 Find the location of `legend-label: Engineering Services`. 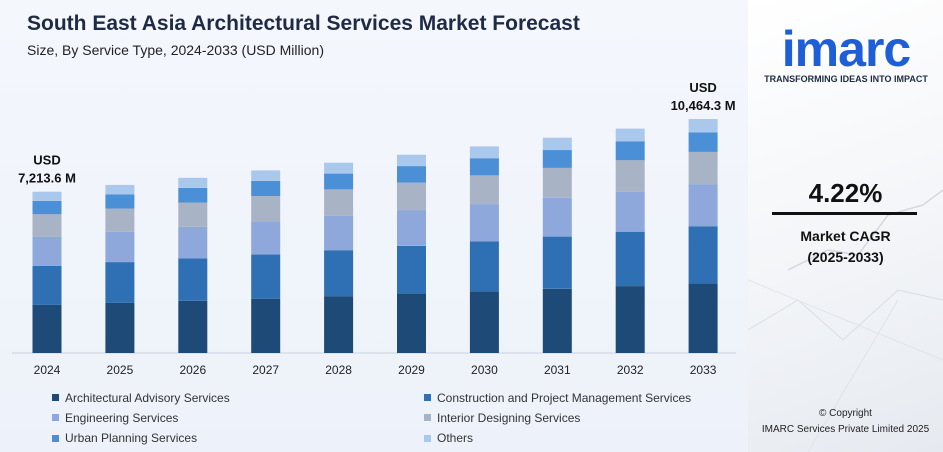

legend-label: Engineering Services is located at coordinates (122, 417).